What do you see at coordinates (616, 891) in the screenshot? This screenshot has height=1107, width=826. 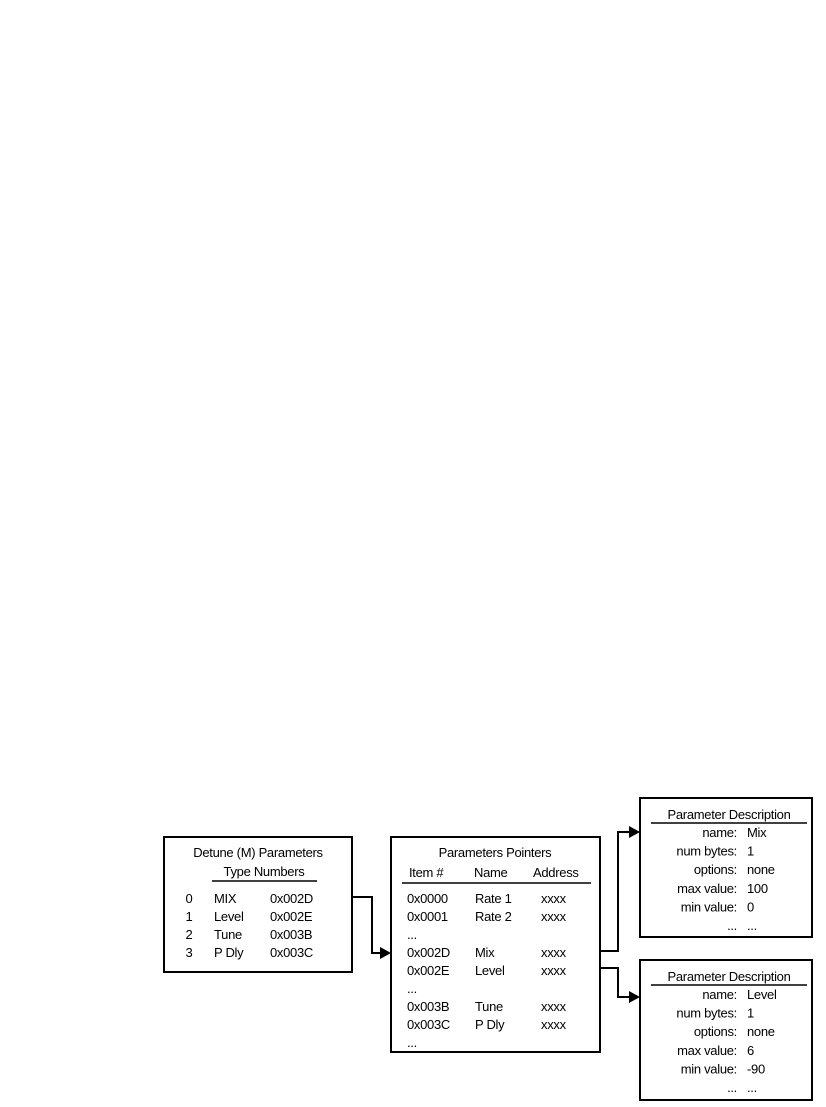 I see `connector-mix-to-description` at bounding box center [616, 891].